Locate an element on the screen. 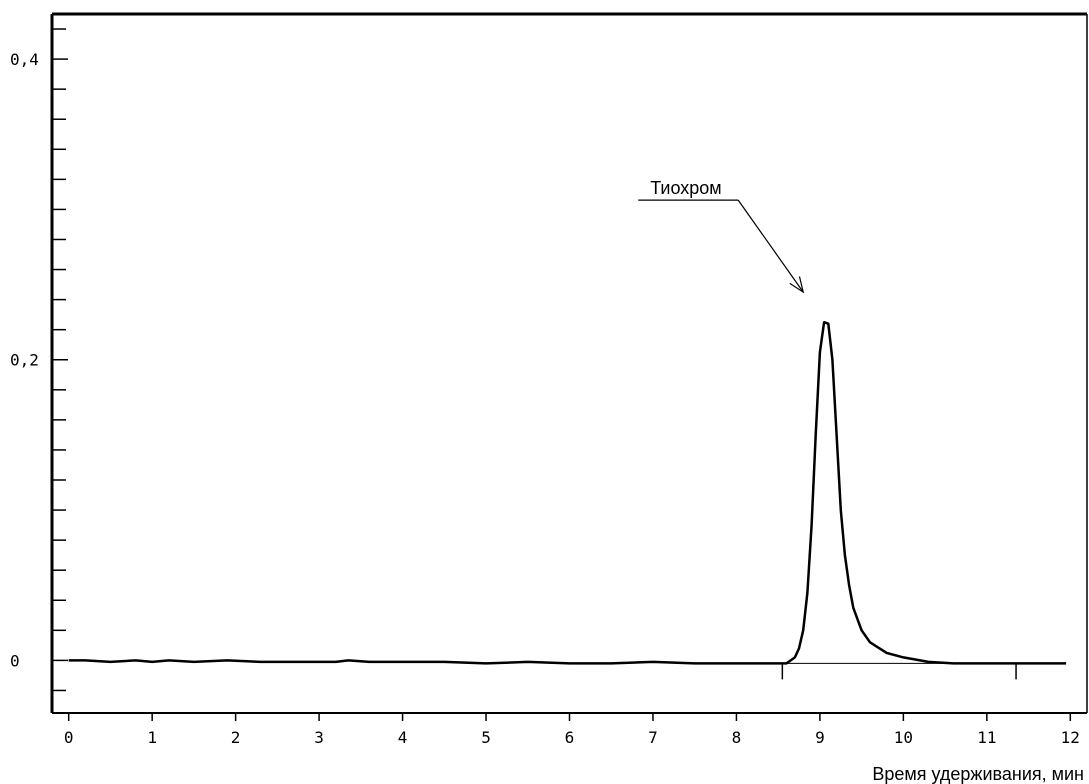 The width and height of the screenshot is (1089, 784). x-tick-label: 6 is located at coordinates (570, 737).